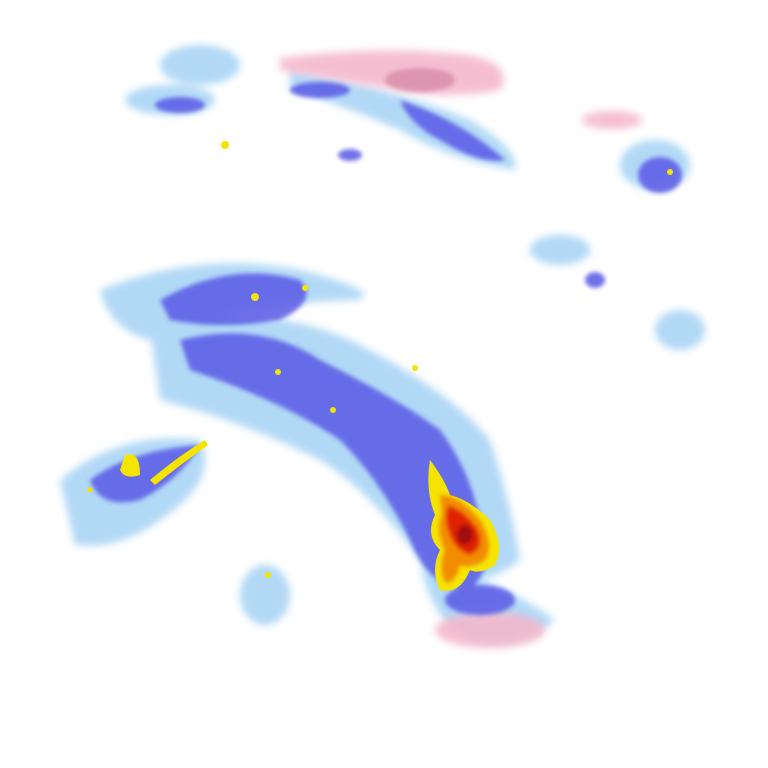 This screenshot has width=768, height=768. I want to click on mixed-precip-dark, so click(420, 80).